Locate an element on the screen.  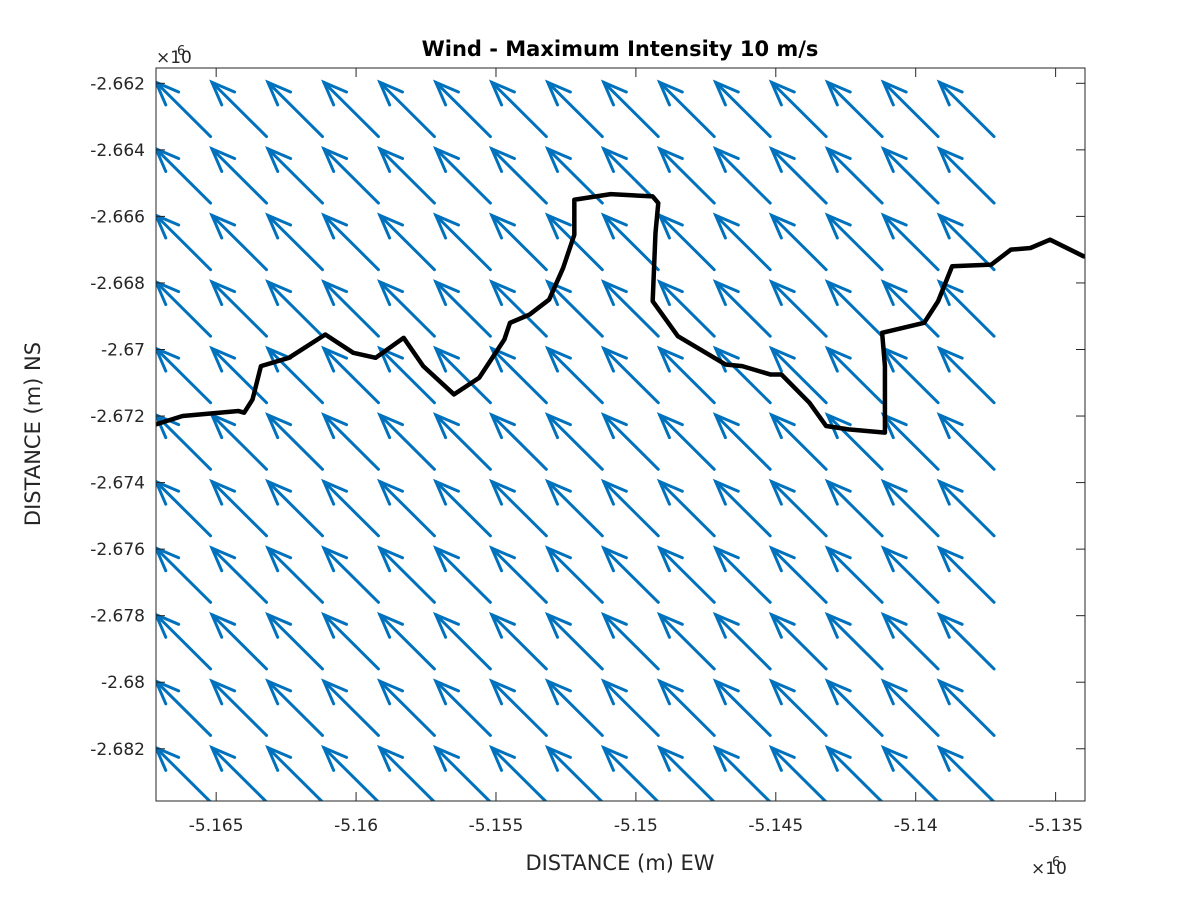
x-axis-exponent: ×10 6 is located at coordinates (1049, 867).